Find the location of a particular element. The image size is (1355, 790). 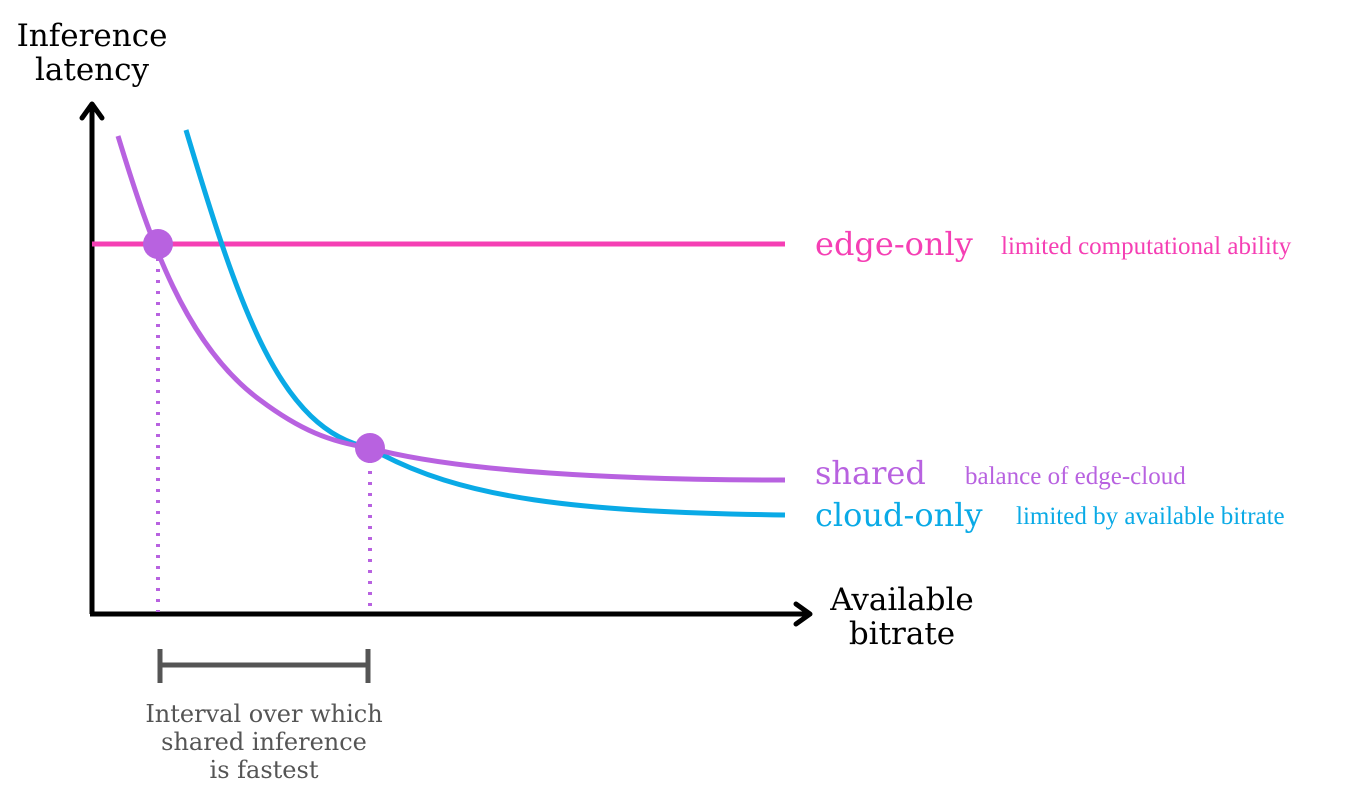

x-axis-label-line2: bitrate is located at coordinates (902, 634).